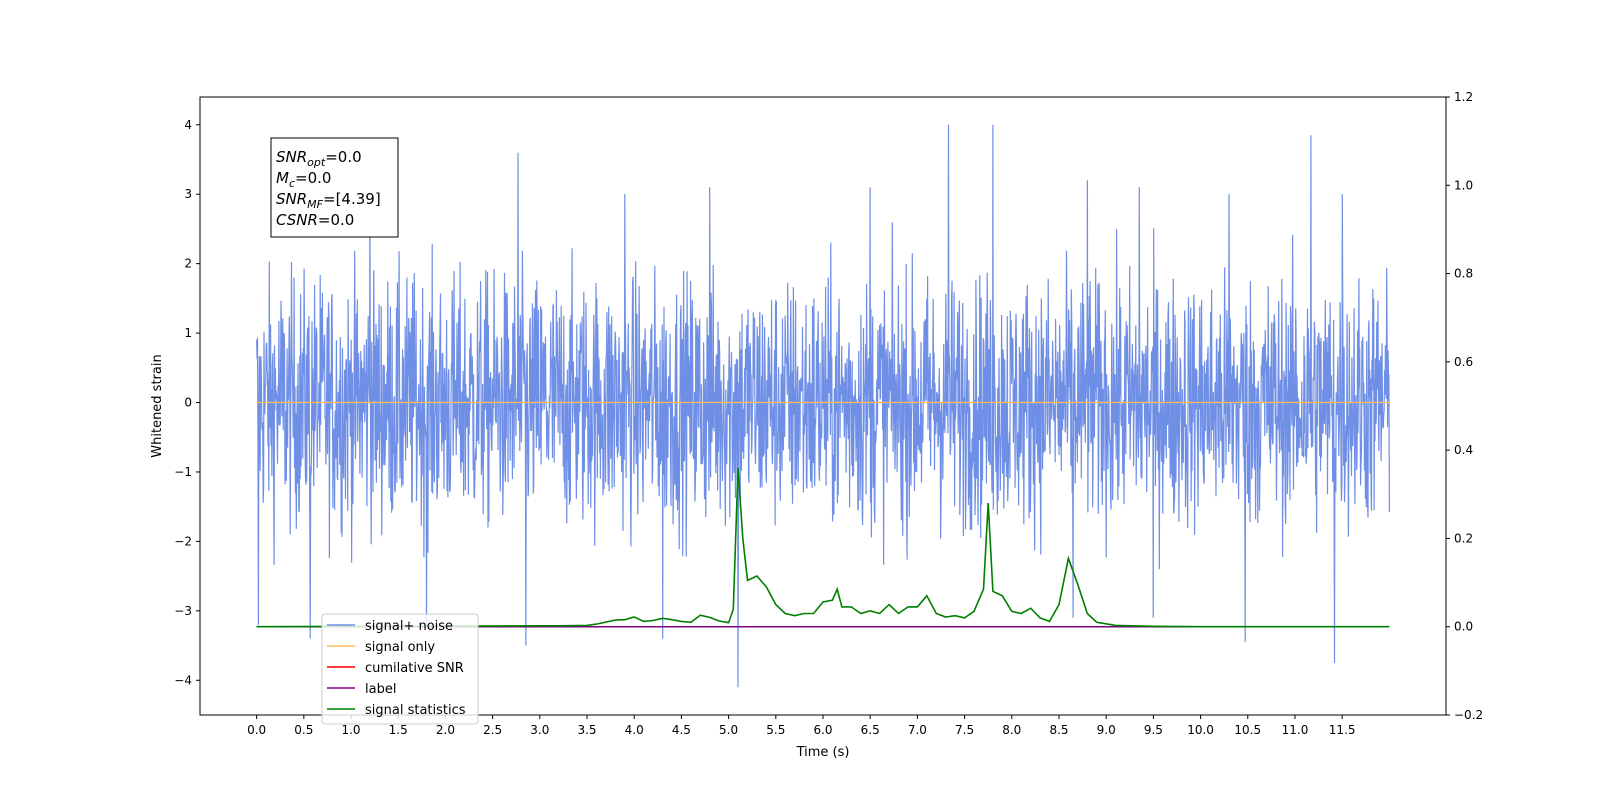 The image size is (1600, 800). What do you see at coordinates (1463, 97) in the screenshot?
I see `y2-tick-label: 1.2` at bounding box center [1463, 97].